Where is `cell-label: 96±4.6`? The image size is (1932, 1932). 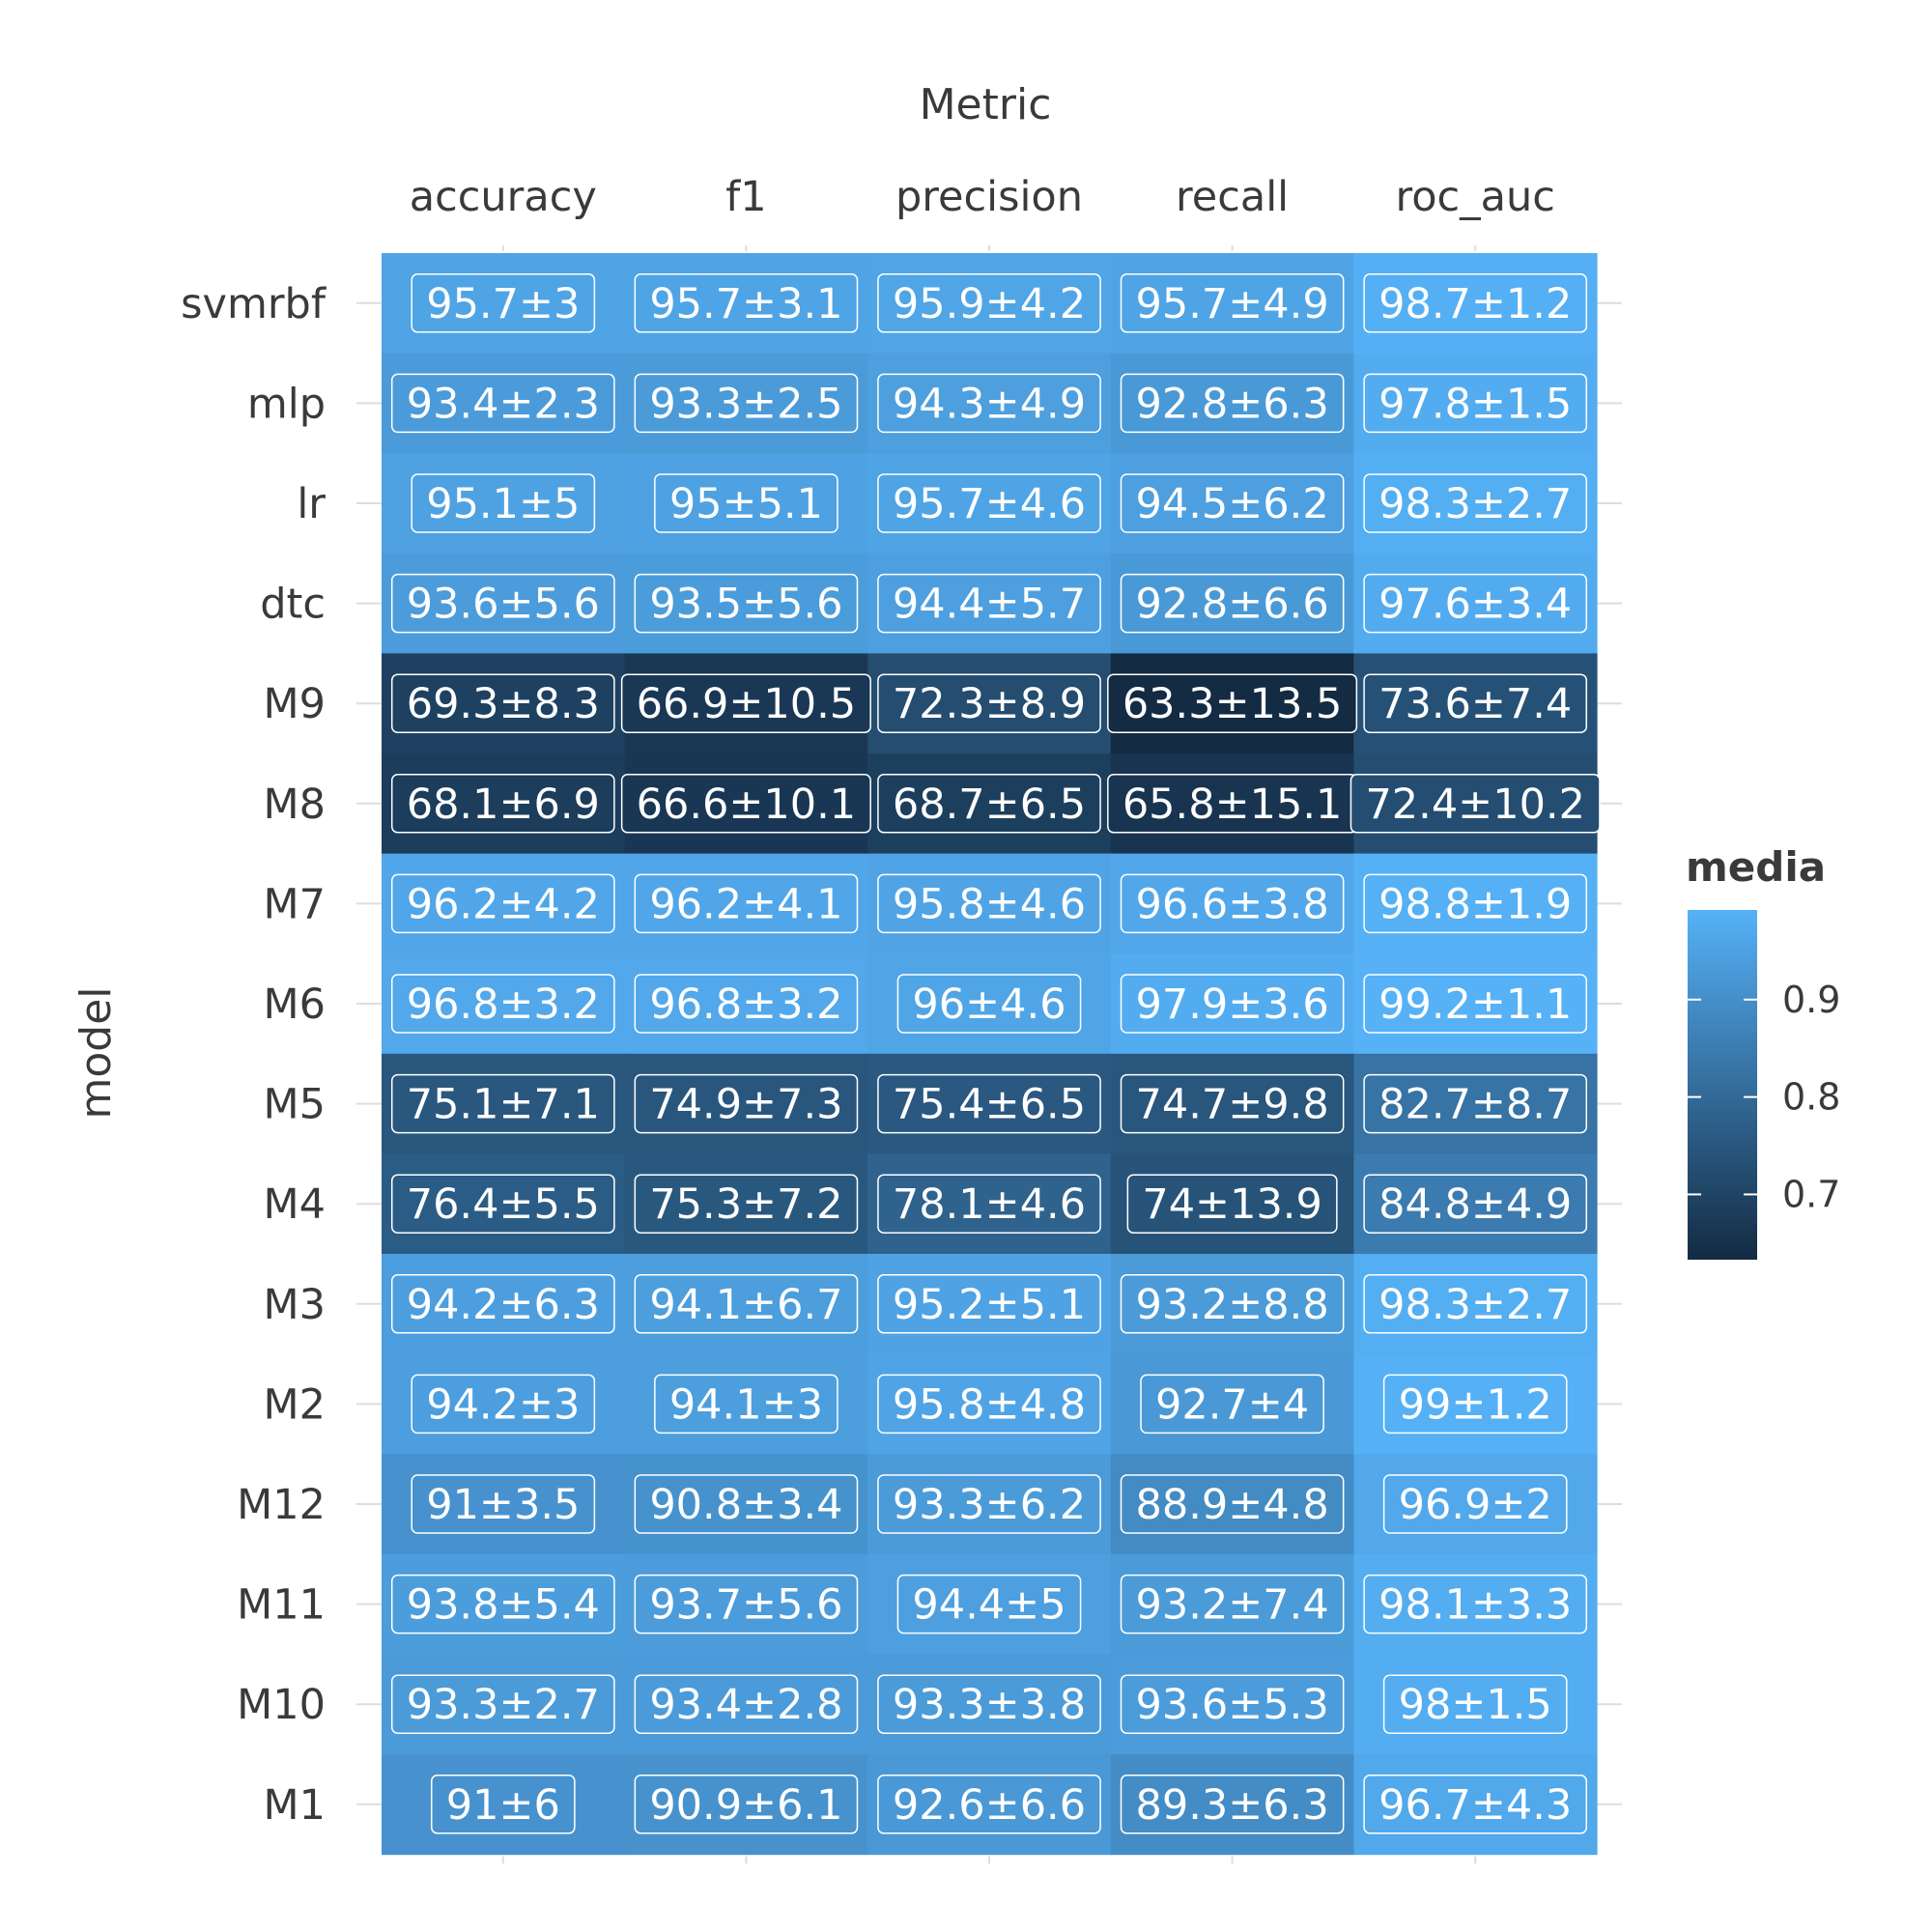 cell-label: 96±4.6 is located at coordinates (988, 1005).